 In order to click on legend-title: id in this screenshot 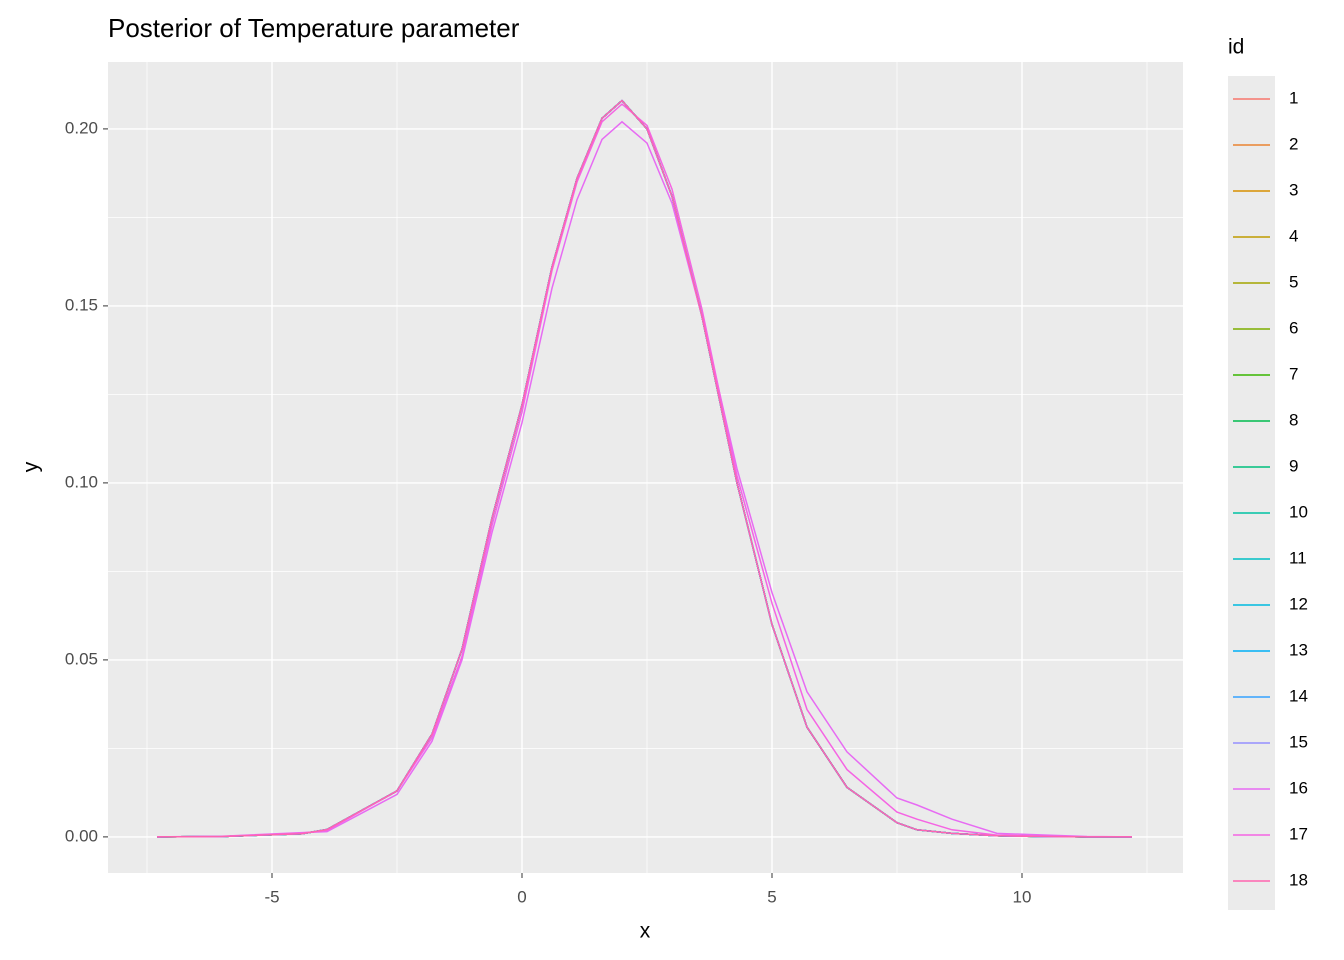, I will do `click(1236, 47)`.